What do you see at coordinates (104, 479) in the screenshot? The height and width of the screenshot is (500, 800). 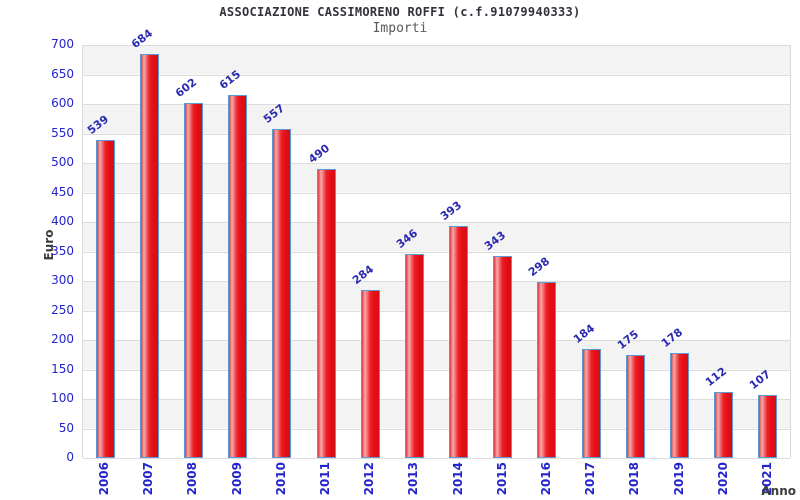 I see `x-tick-label: 2006` at bounding box center [104, 479].